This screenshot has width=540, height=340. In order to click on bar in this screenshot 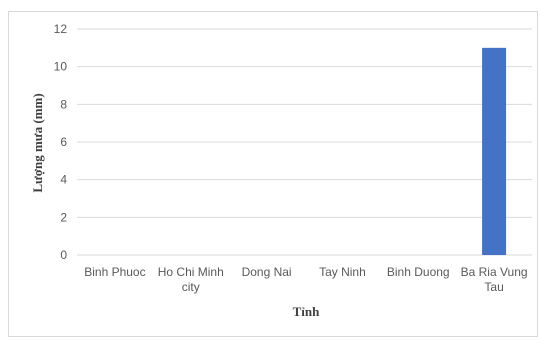, I will do `click(494, 151)`.